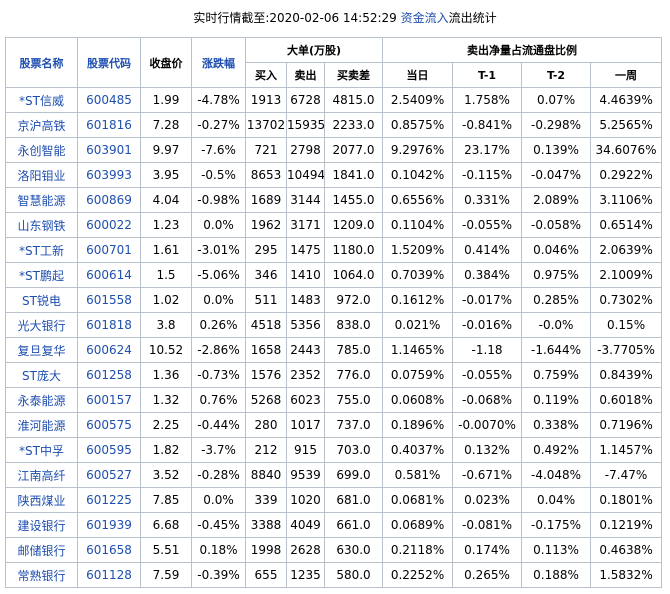 Image resolution: width=670 pixels, height=594 pixels. What do you see at coordinates (266, 250) in the screenshot?
I see `cell: 295` at bounding box center [266, 250].